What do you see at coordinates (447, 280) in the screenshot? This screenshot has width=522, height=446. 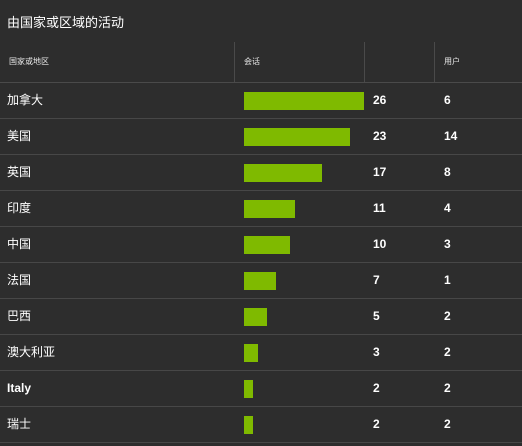 I see `users-count: 1` at bounding box center [447, 280].